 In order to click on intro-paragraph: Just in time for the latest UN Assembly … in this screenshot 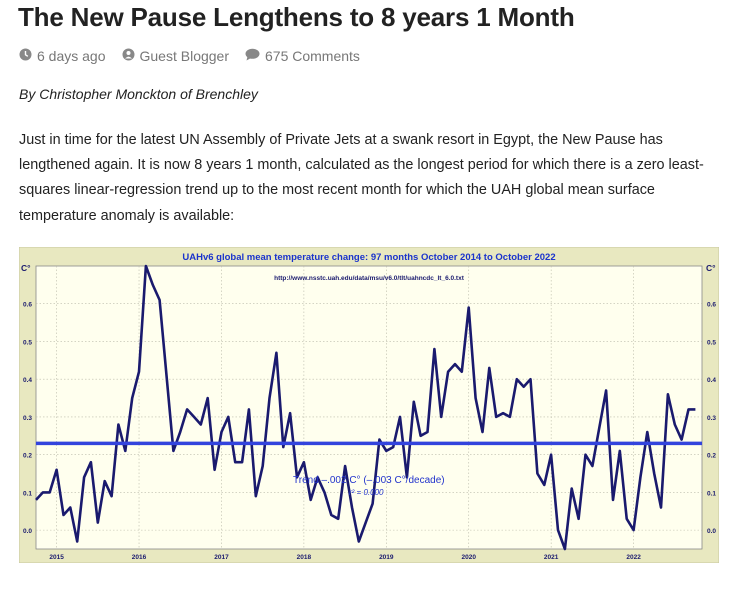, I will do `click(361, 178)`.